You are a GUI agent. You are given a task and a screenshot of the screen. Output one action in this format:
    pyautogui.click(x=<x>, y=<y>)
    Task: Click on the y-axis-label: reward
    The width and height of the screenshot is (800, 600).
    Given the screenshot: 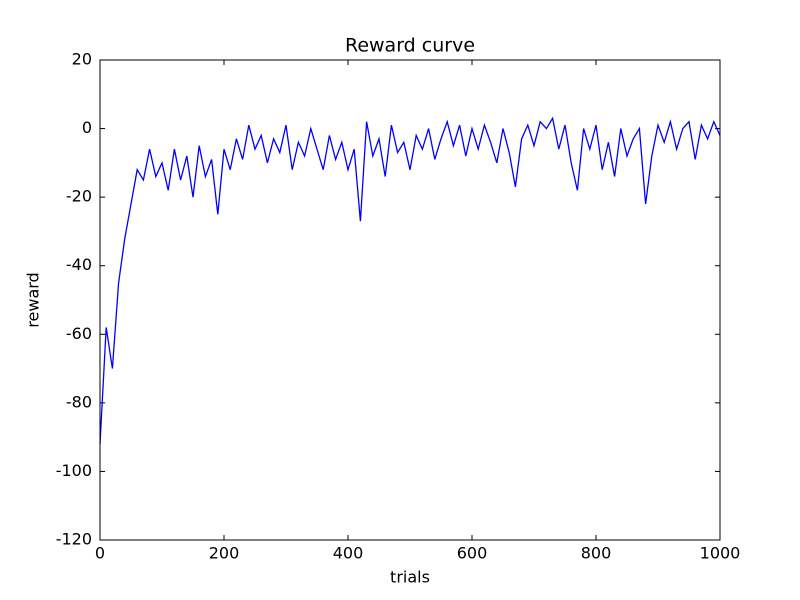 What is the action you would take?
    pyautogui.click(x=33, y=299)
    